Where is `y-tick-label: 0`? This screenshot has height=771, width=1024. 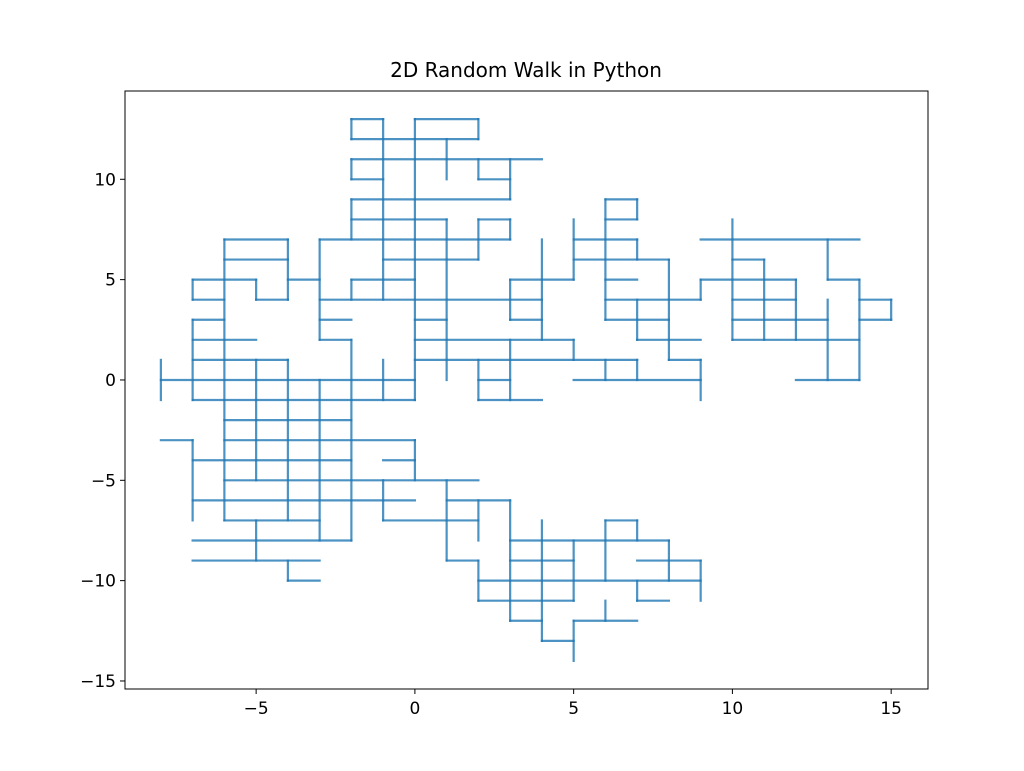 y-tick-label: 0 is located at coordinates (110, 381).